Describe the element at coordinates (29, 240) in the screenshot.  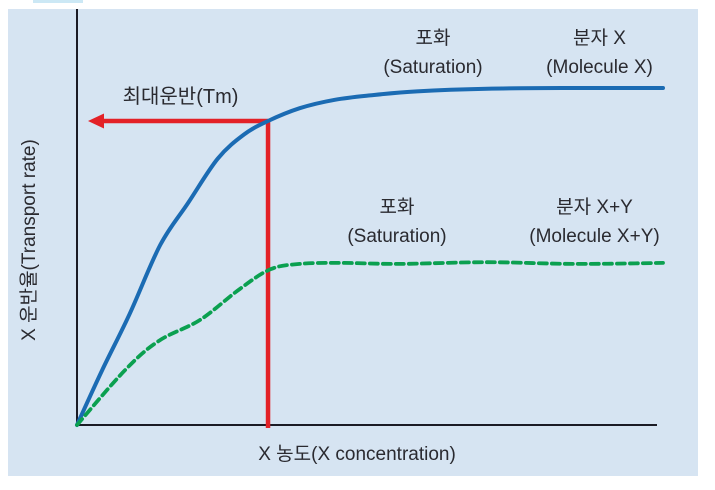
I see `y-axis-label: X 운반율(Transport rate)` at that location.